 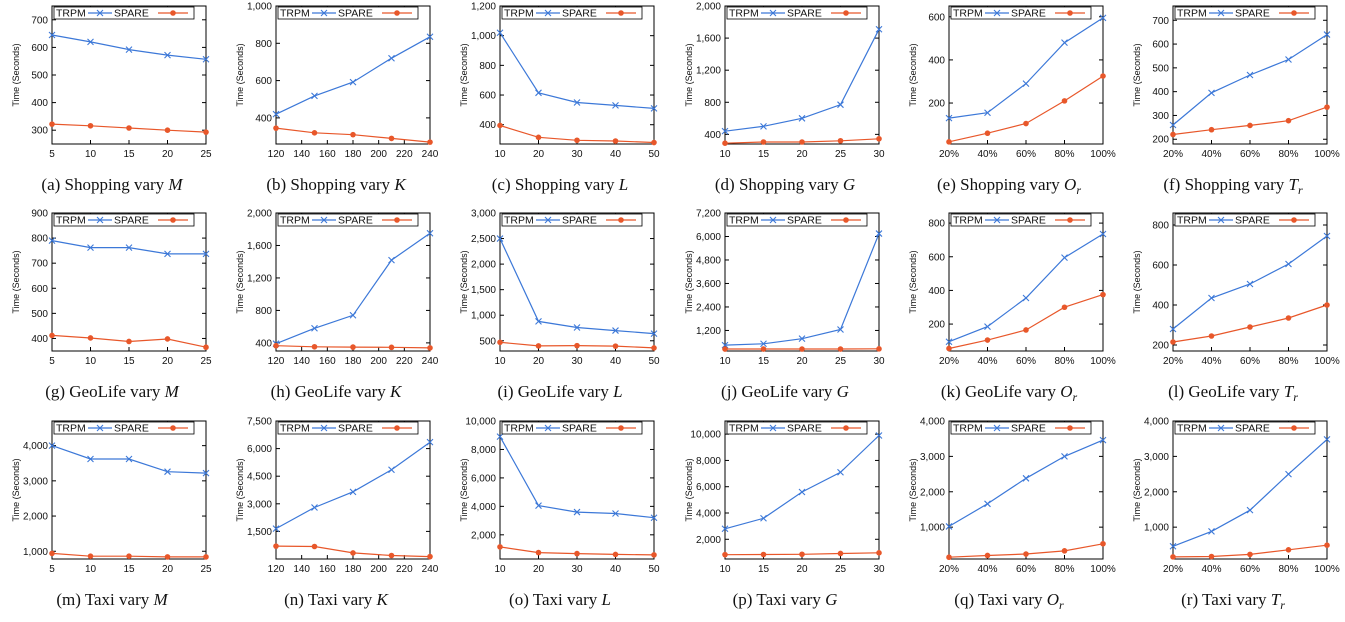 I want to click on x-tick-label: 40%, so click(x=1211, y=154).